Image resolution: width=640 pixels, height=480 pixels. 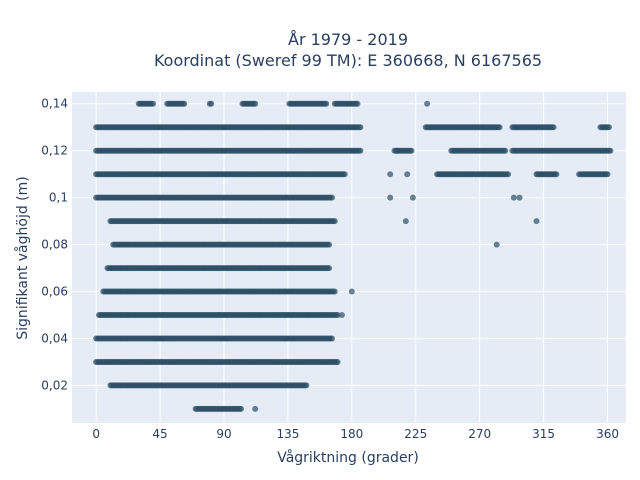 I want to click on y-tick-label: 0,12, so click(x=54, y=151).